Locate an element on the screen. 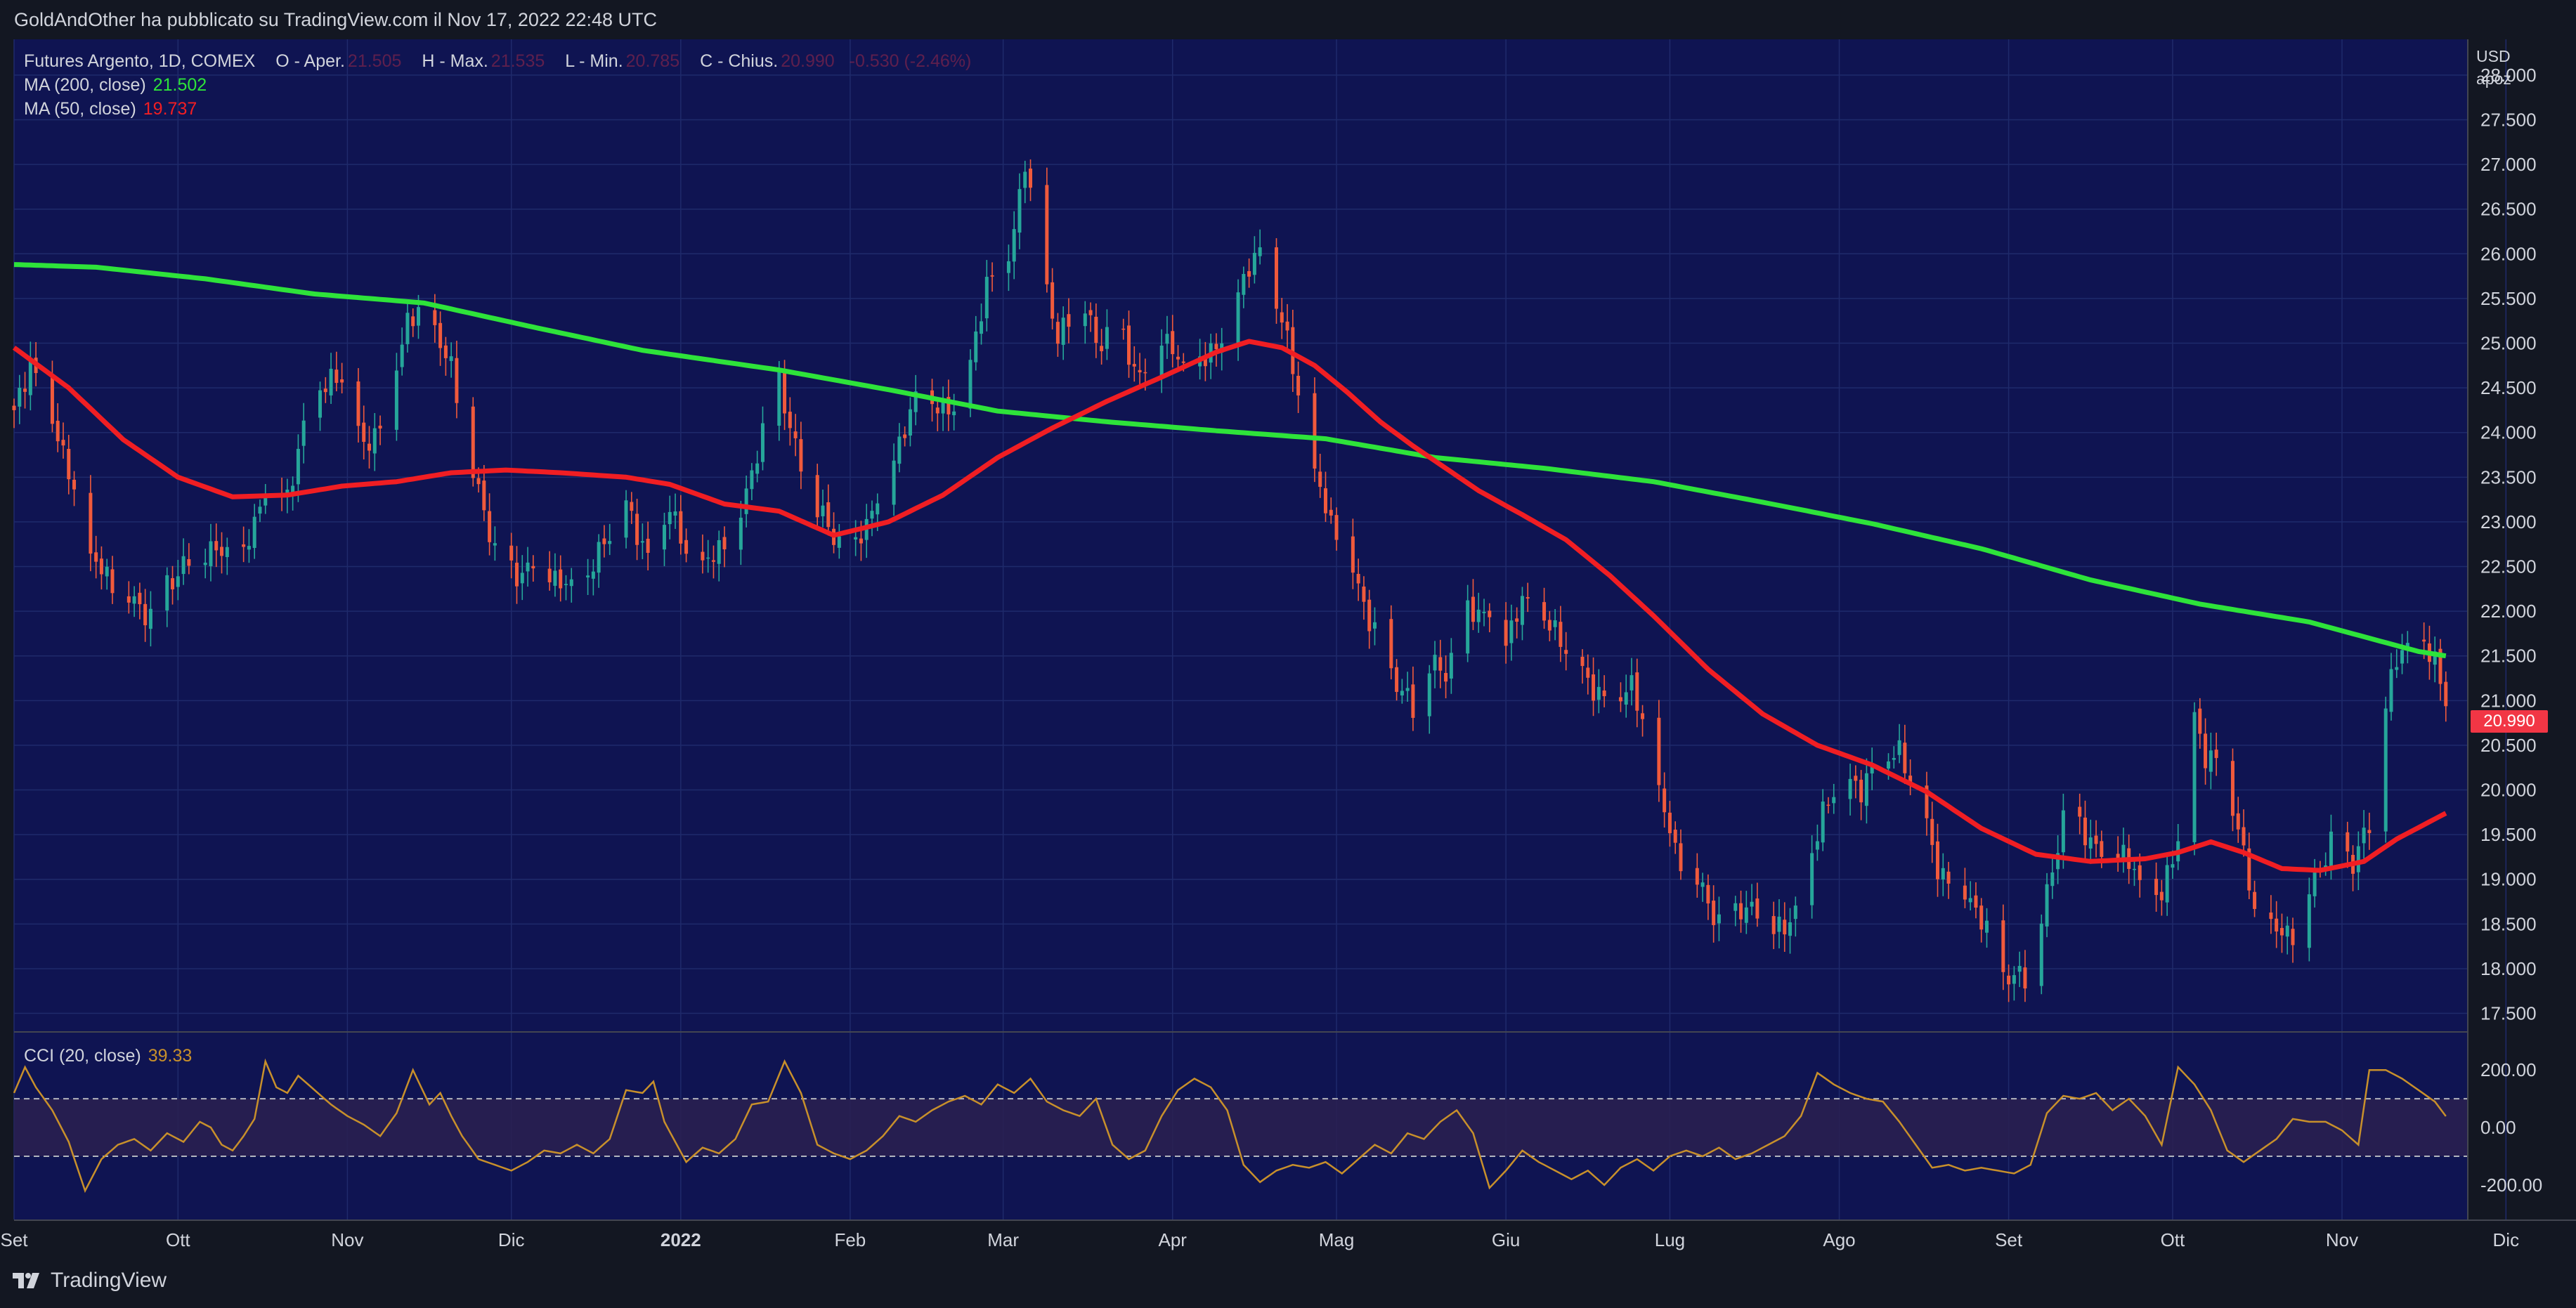  symbol-label: Futures Argento, 1D, COMEX is located at coordinates (140, 61).